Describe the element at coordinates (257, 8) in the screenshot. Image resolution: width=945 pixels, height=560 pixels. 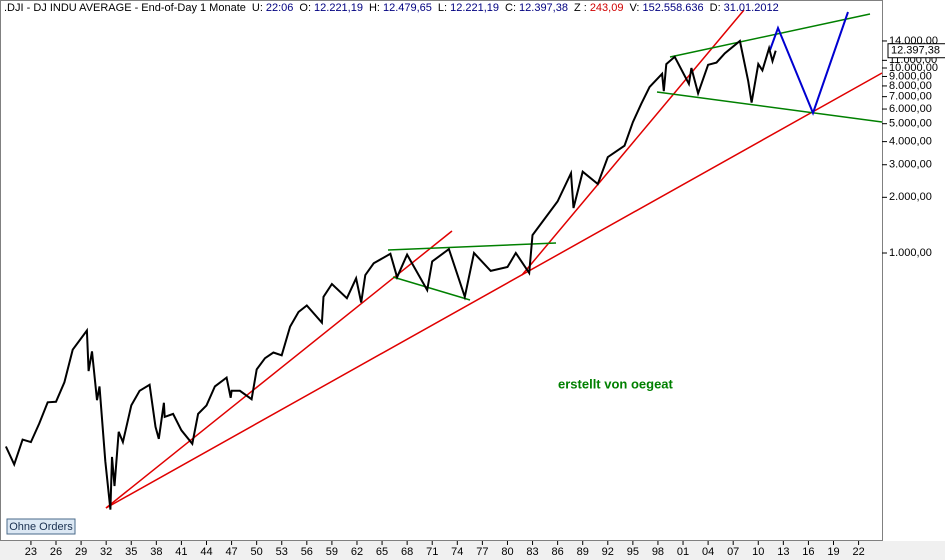
I see `info-label: U:` at that location.